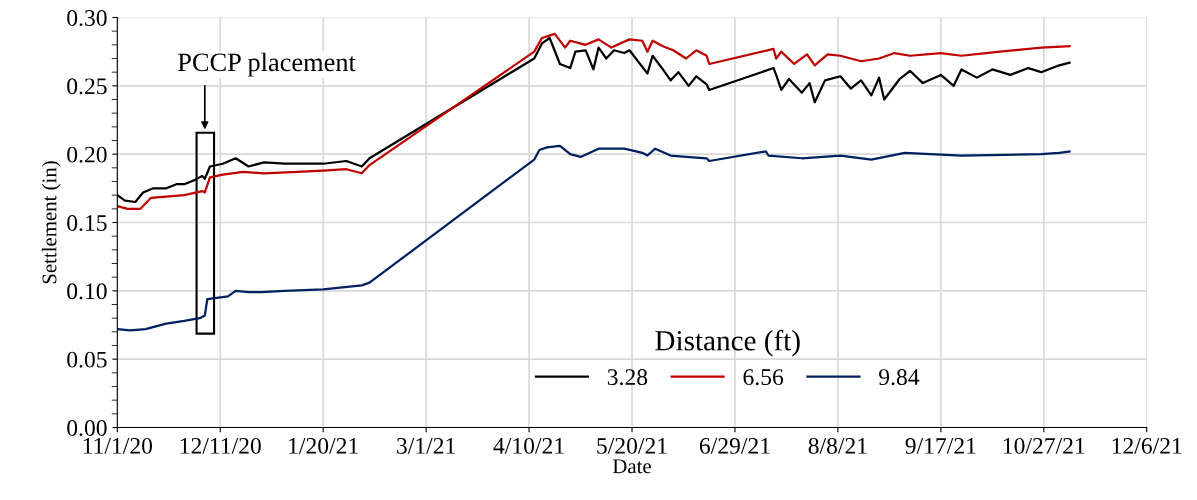 The image size is (1197, 500). I want to click on x-tick-label: 12/6/21, so click(1147, 445).